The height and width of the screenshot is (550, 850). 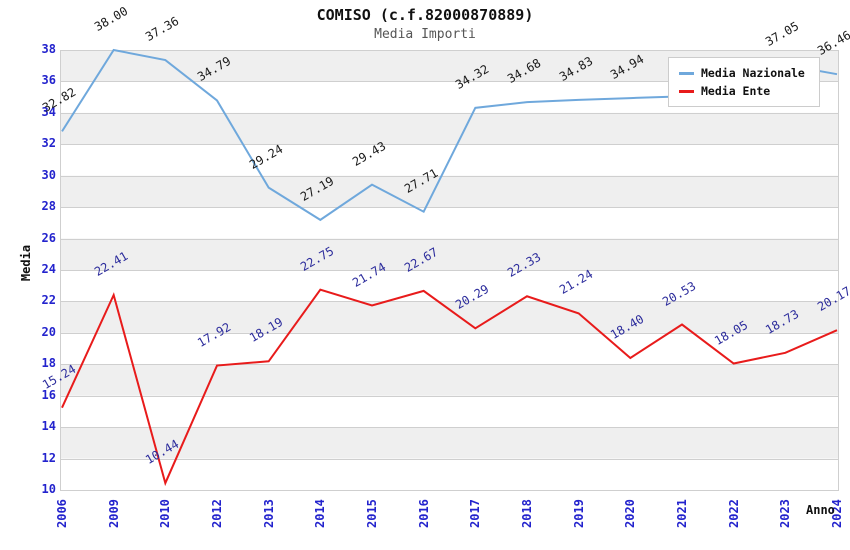 I want to click on x-axis-tick-label: 2021, so click(x=682, y=513).